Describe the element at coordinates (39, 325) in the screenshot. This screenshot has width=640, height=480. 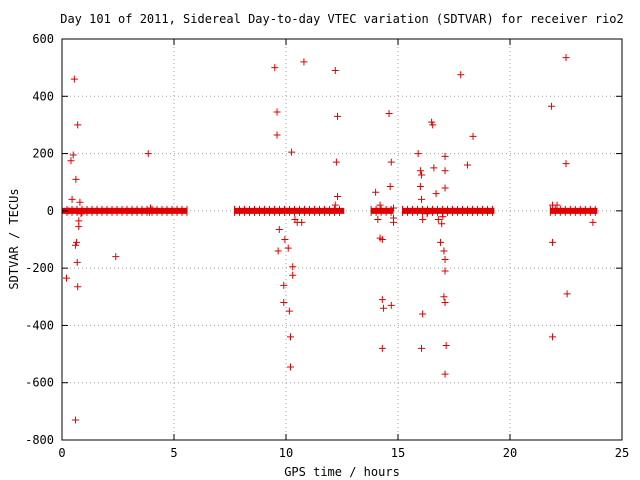
I see `y-tick-label: -400` at that location.